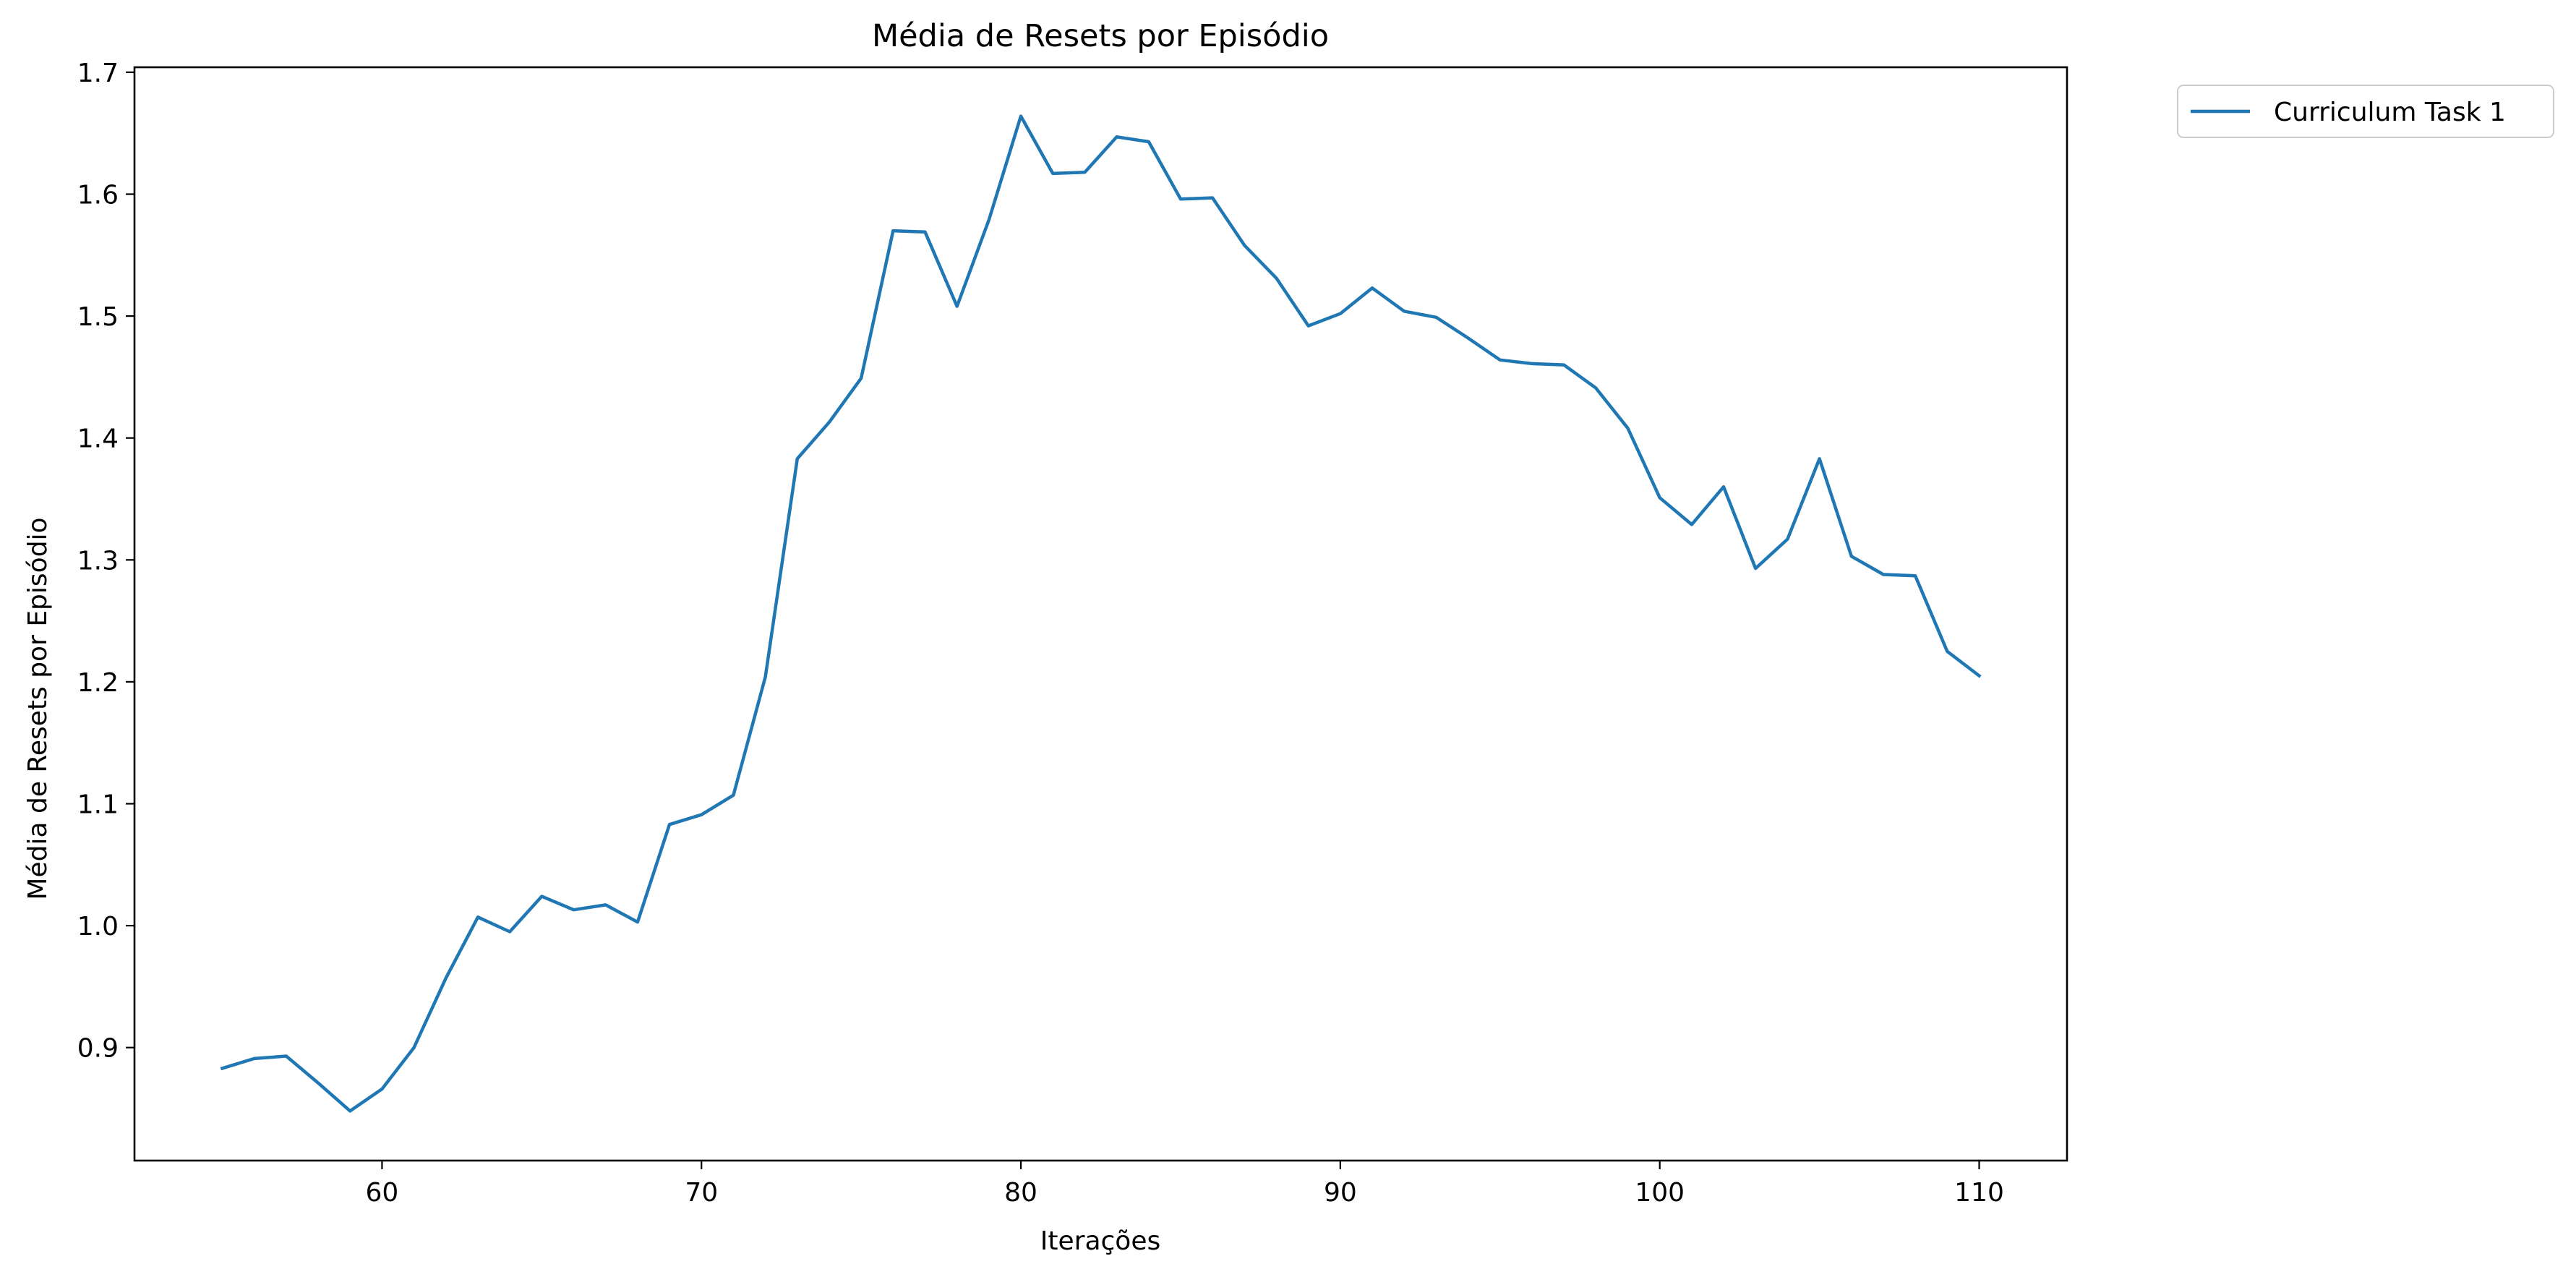 This screenshot has height=1277, width=2576. What do you see at coordinates (98, 439) in the screenshot?
I see `y-tick-label: 1.4` at bounding box center [98, 439].